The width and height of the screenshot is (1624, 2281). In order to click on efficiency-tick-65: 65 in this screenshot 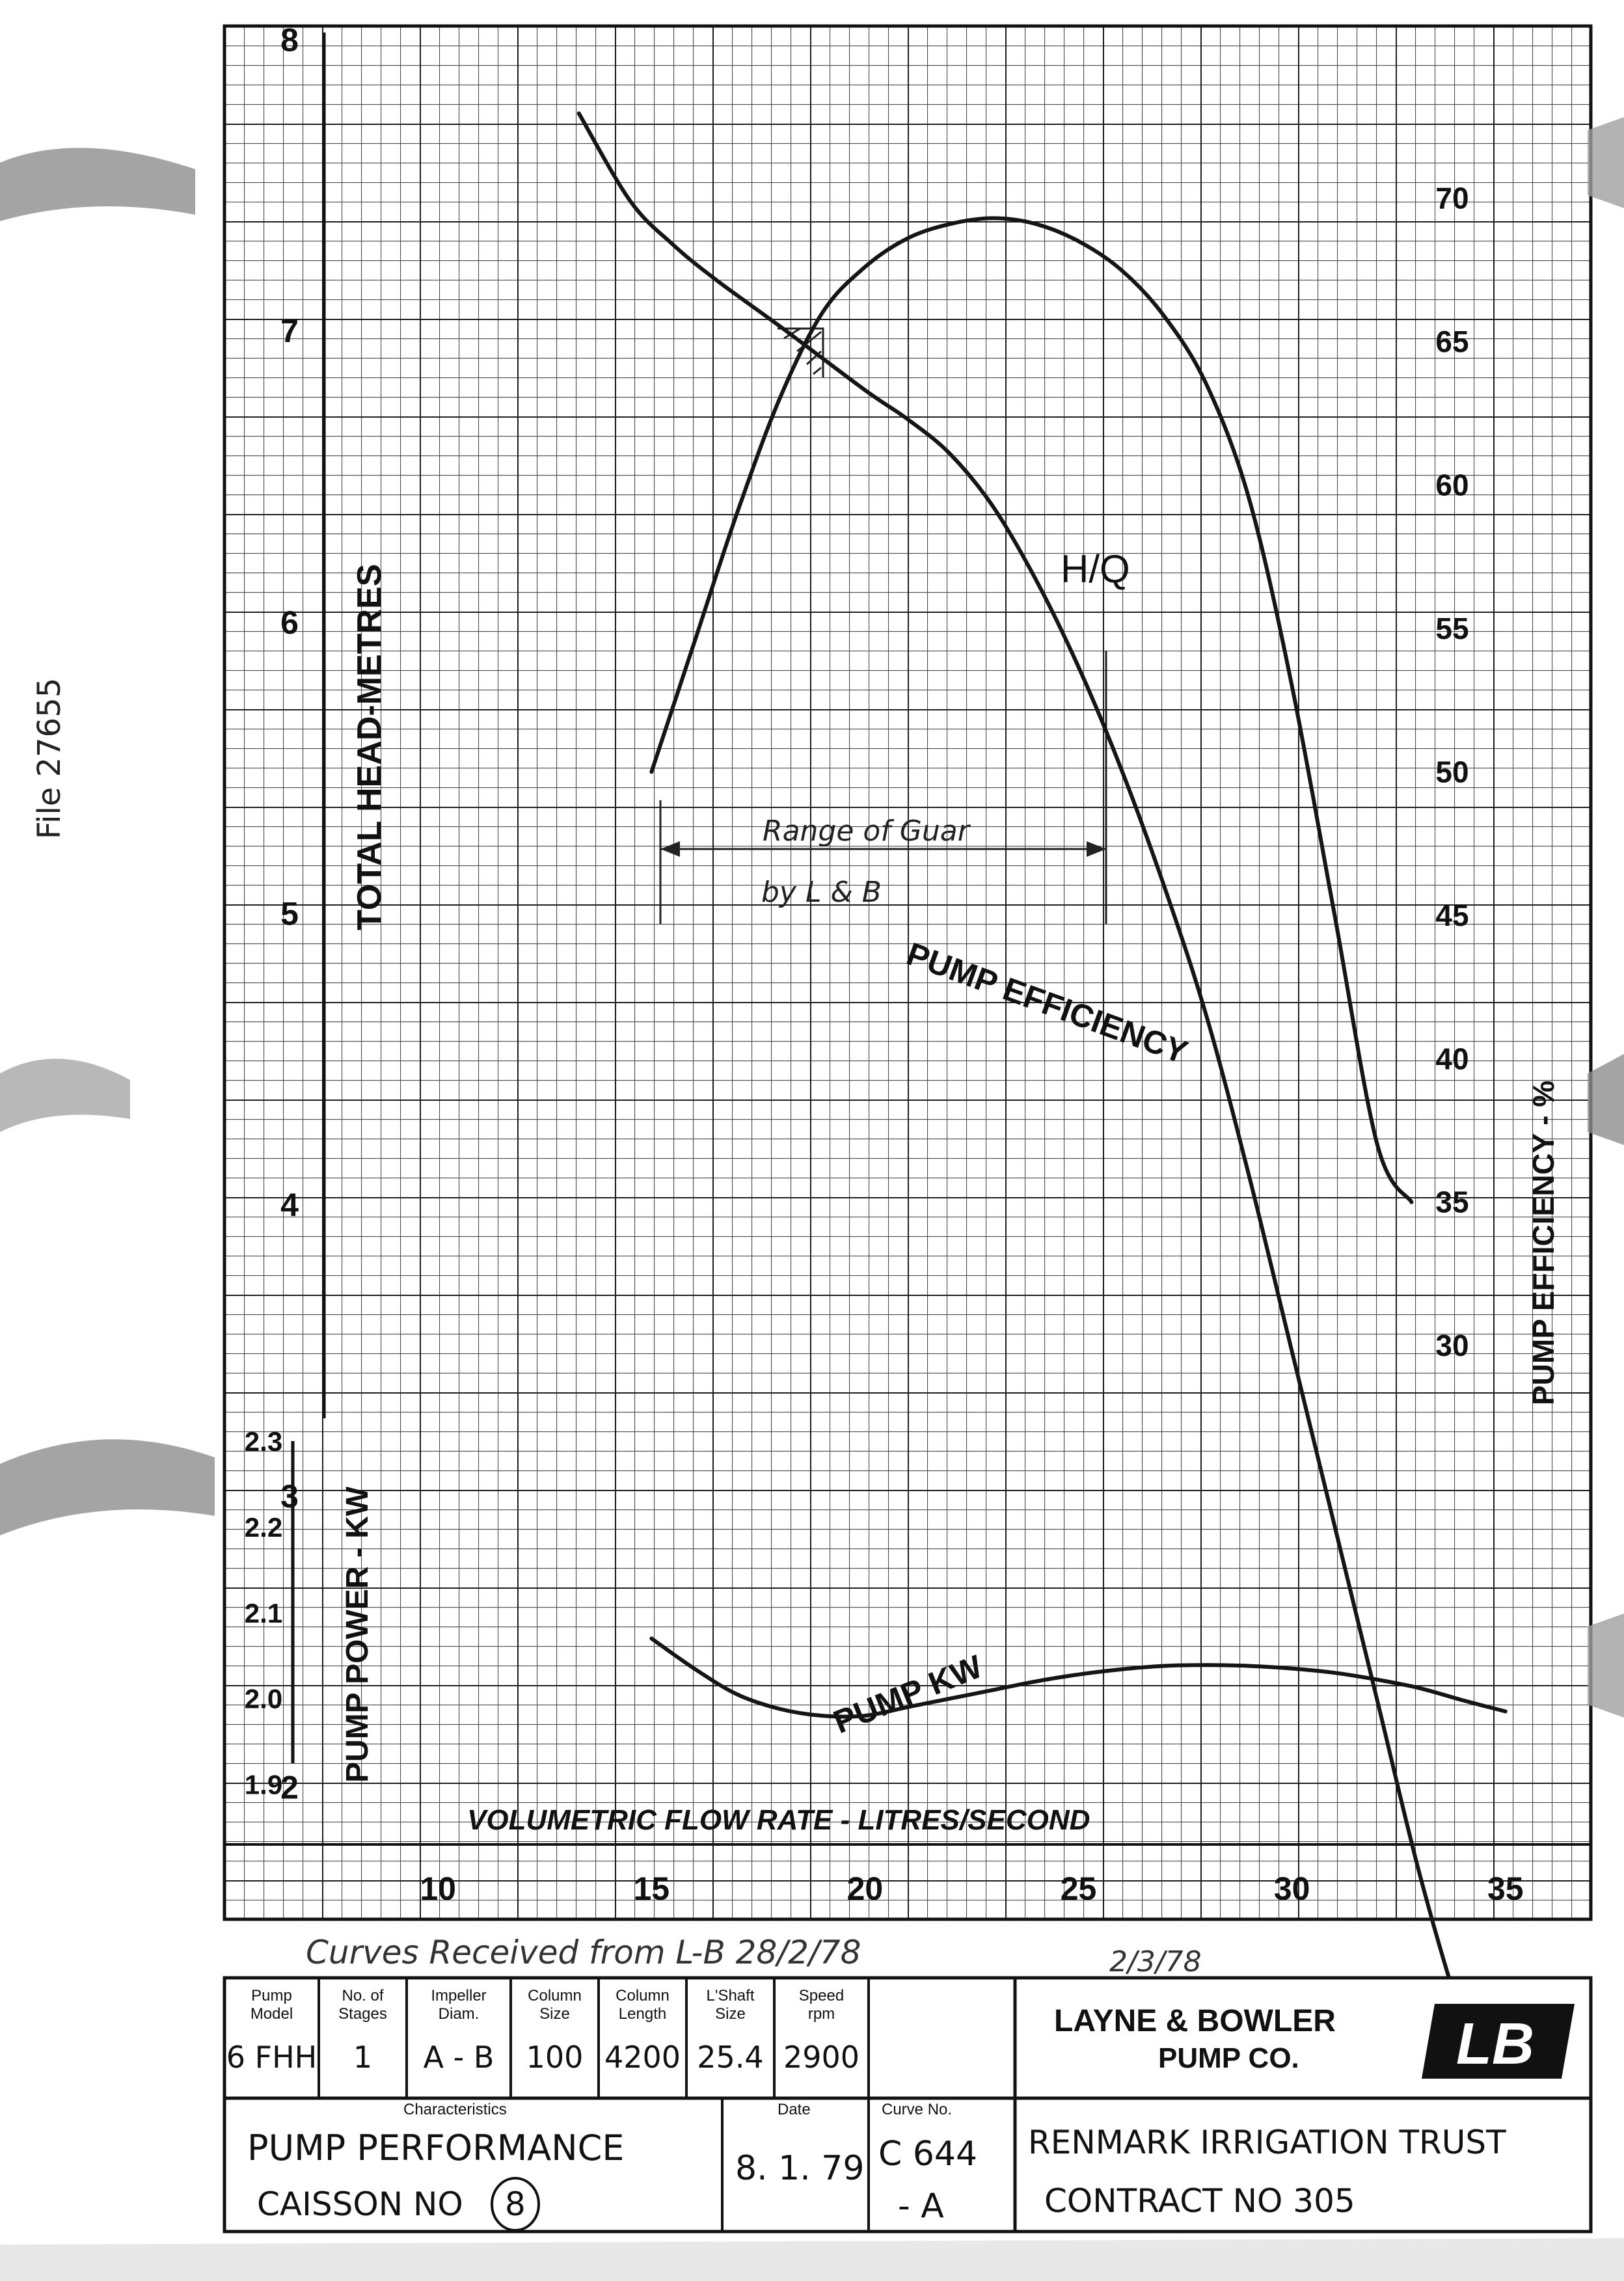, I will do `click(1451, 341)`.